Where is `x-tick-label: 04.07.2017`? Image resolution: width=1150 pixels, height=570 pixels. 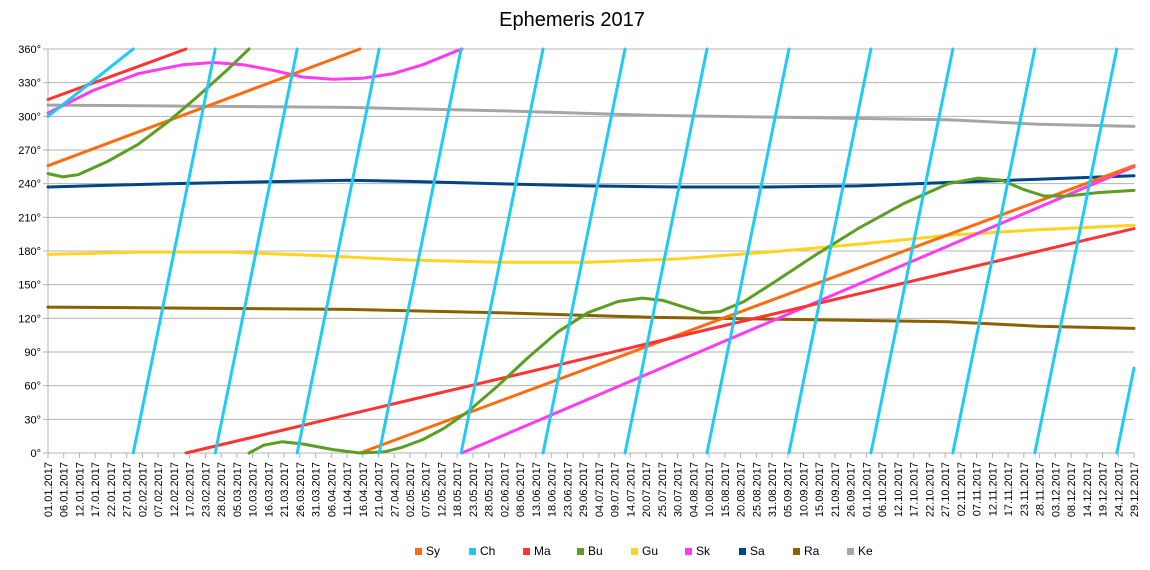
x-tick-label: 04.07.2017 is located at coordinates (600, 489).